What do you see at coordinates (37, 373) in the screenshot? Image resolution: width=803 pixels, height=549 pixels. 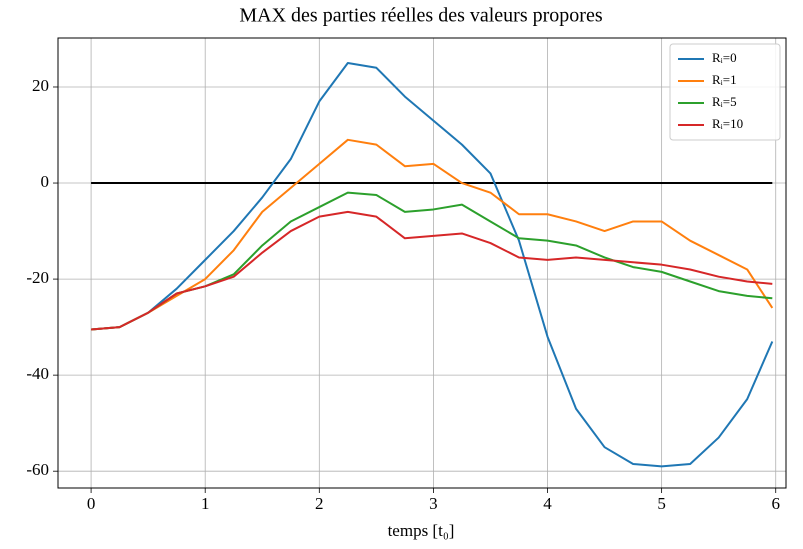 I see `y-tick-label: -40` at bounding box center [37, 373].